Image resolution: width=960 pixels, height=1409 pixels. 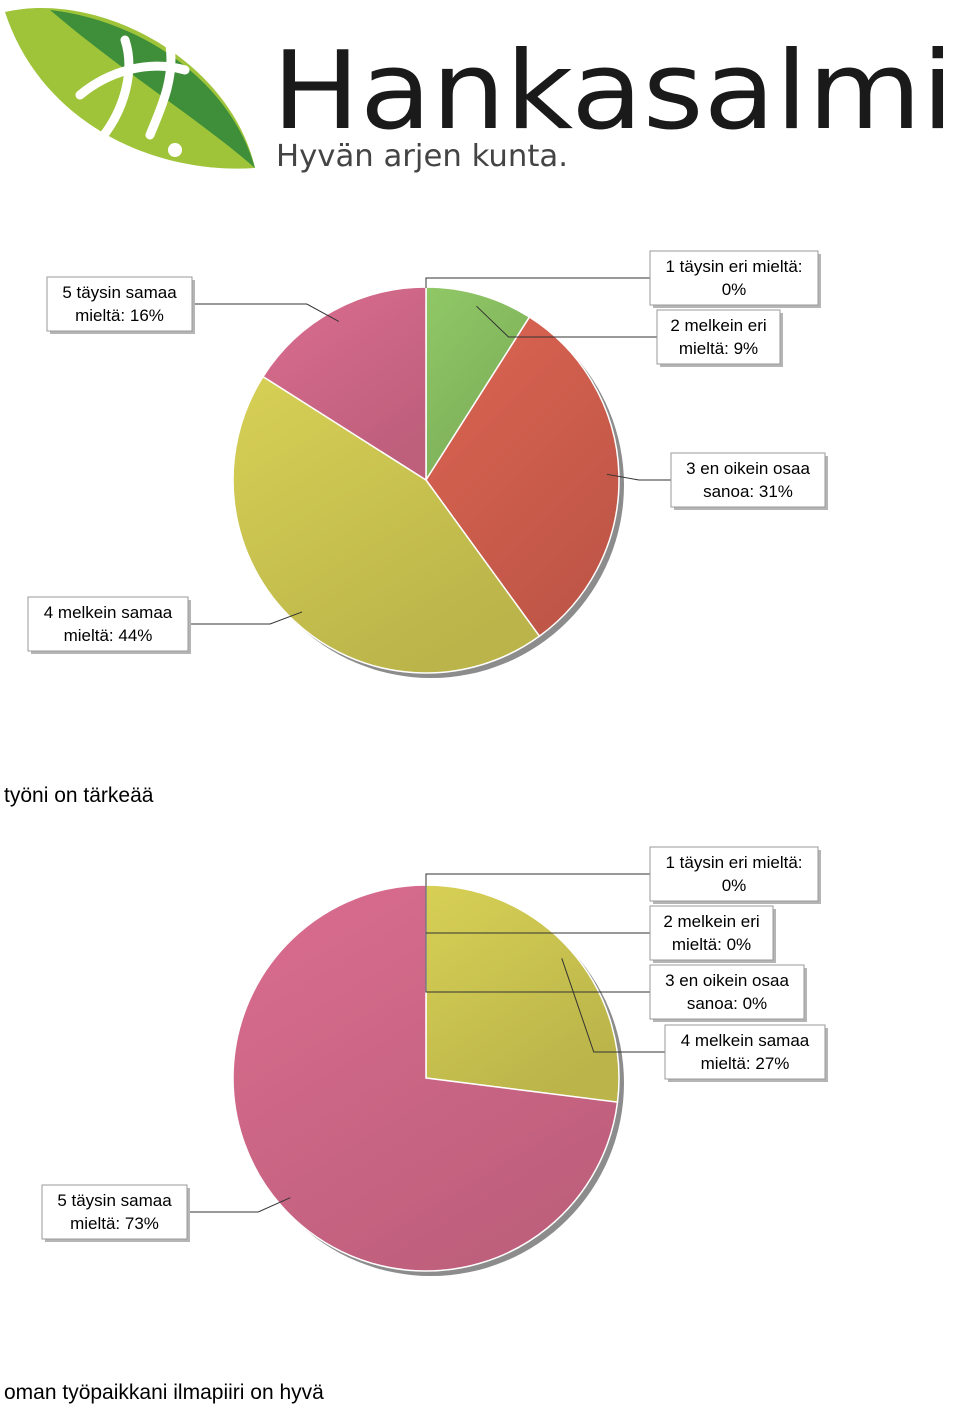 I want to click on leaf-icon, so click(x=130, y=88).